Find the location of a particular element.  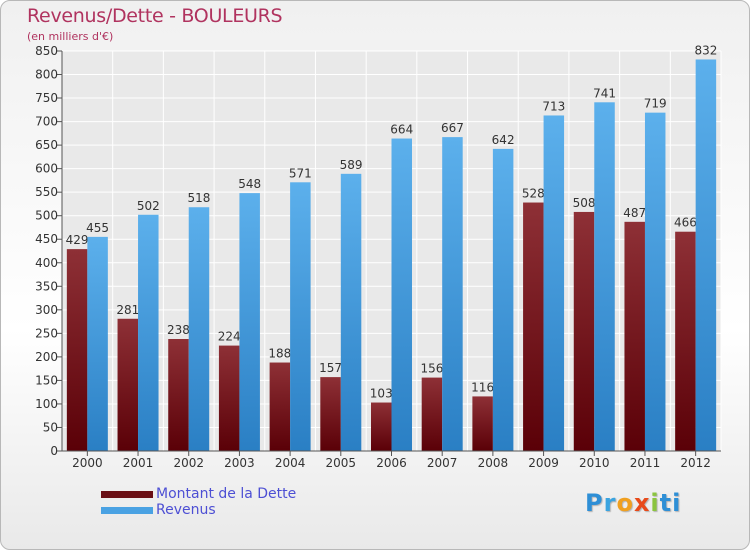

x-tick-label: 2003 is located at coordinates (239, 463).